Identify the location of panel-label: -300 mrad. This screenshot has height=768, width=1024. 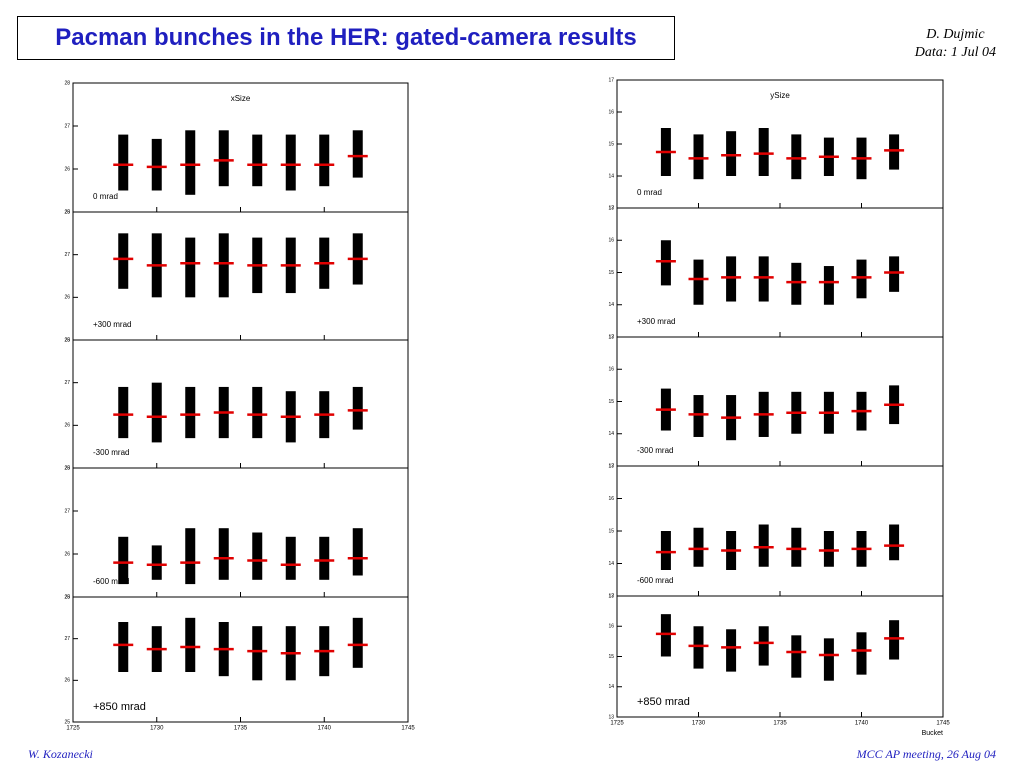
(655, 450).